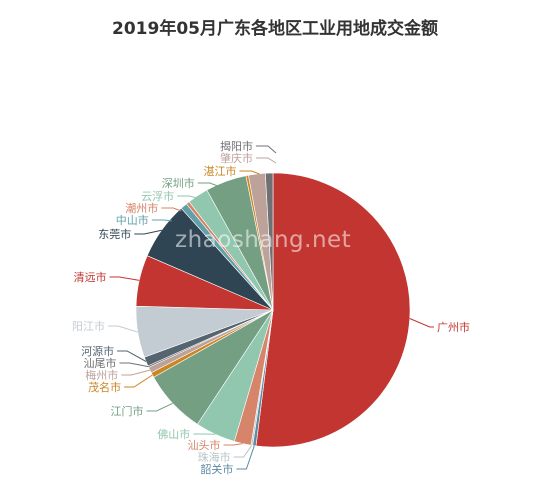 This screenshot has height=490, width=550. Describe the element at coordinates (114, 234) in the screenshot. I see `slice-label: 东莞市` at that location.